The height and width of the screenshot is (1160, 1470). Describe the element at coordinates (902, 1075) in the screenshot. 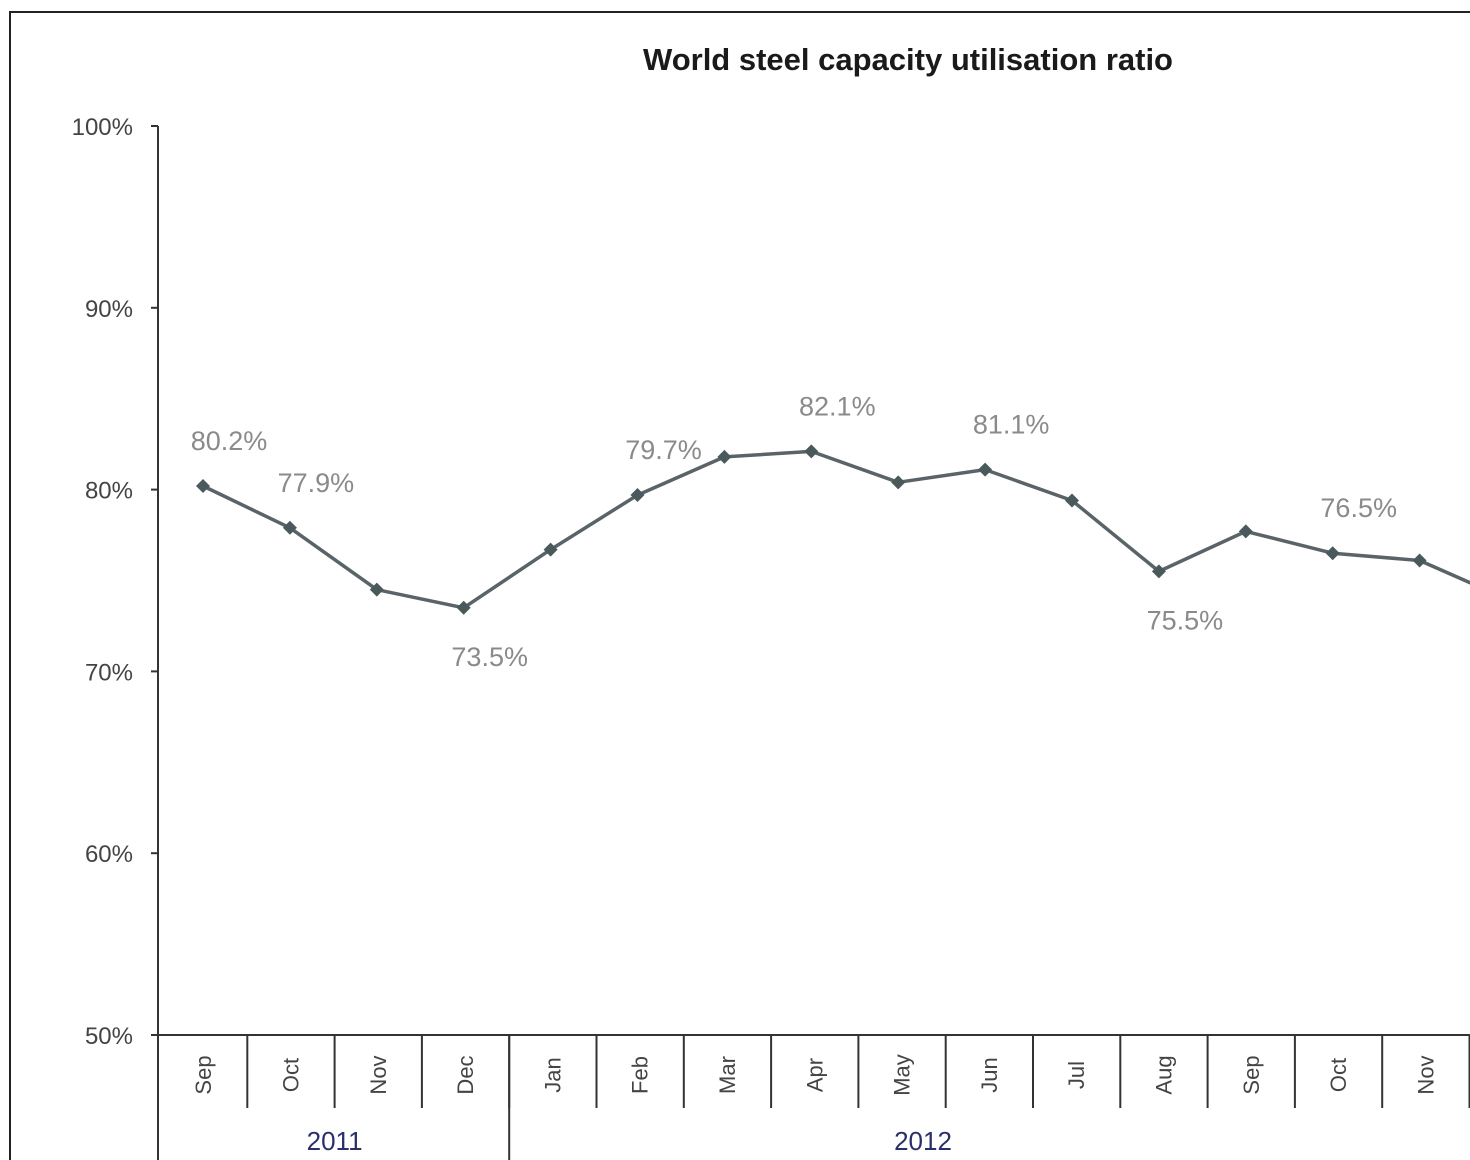

I see `x-tick-label: May` at that location.